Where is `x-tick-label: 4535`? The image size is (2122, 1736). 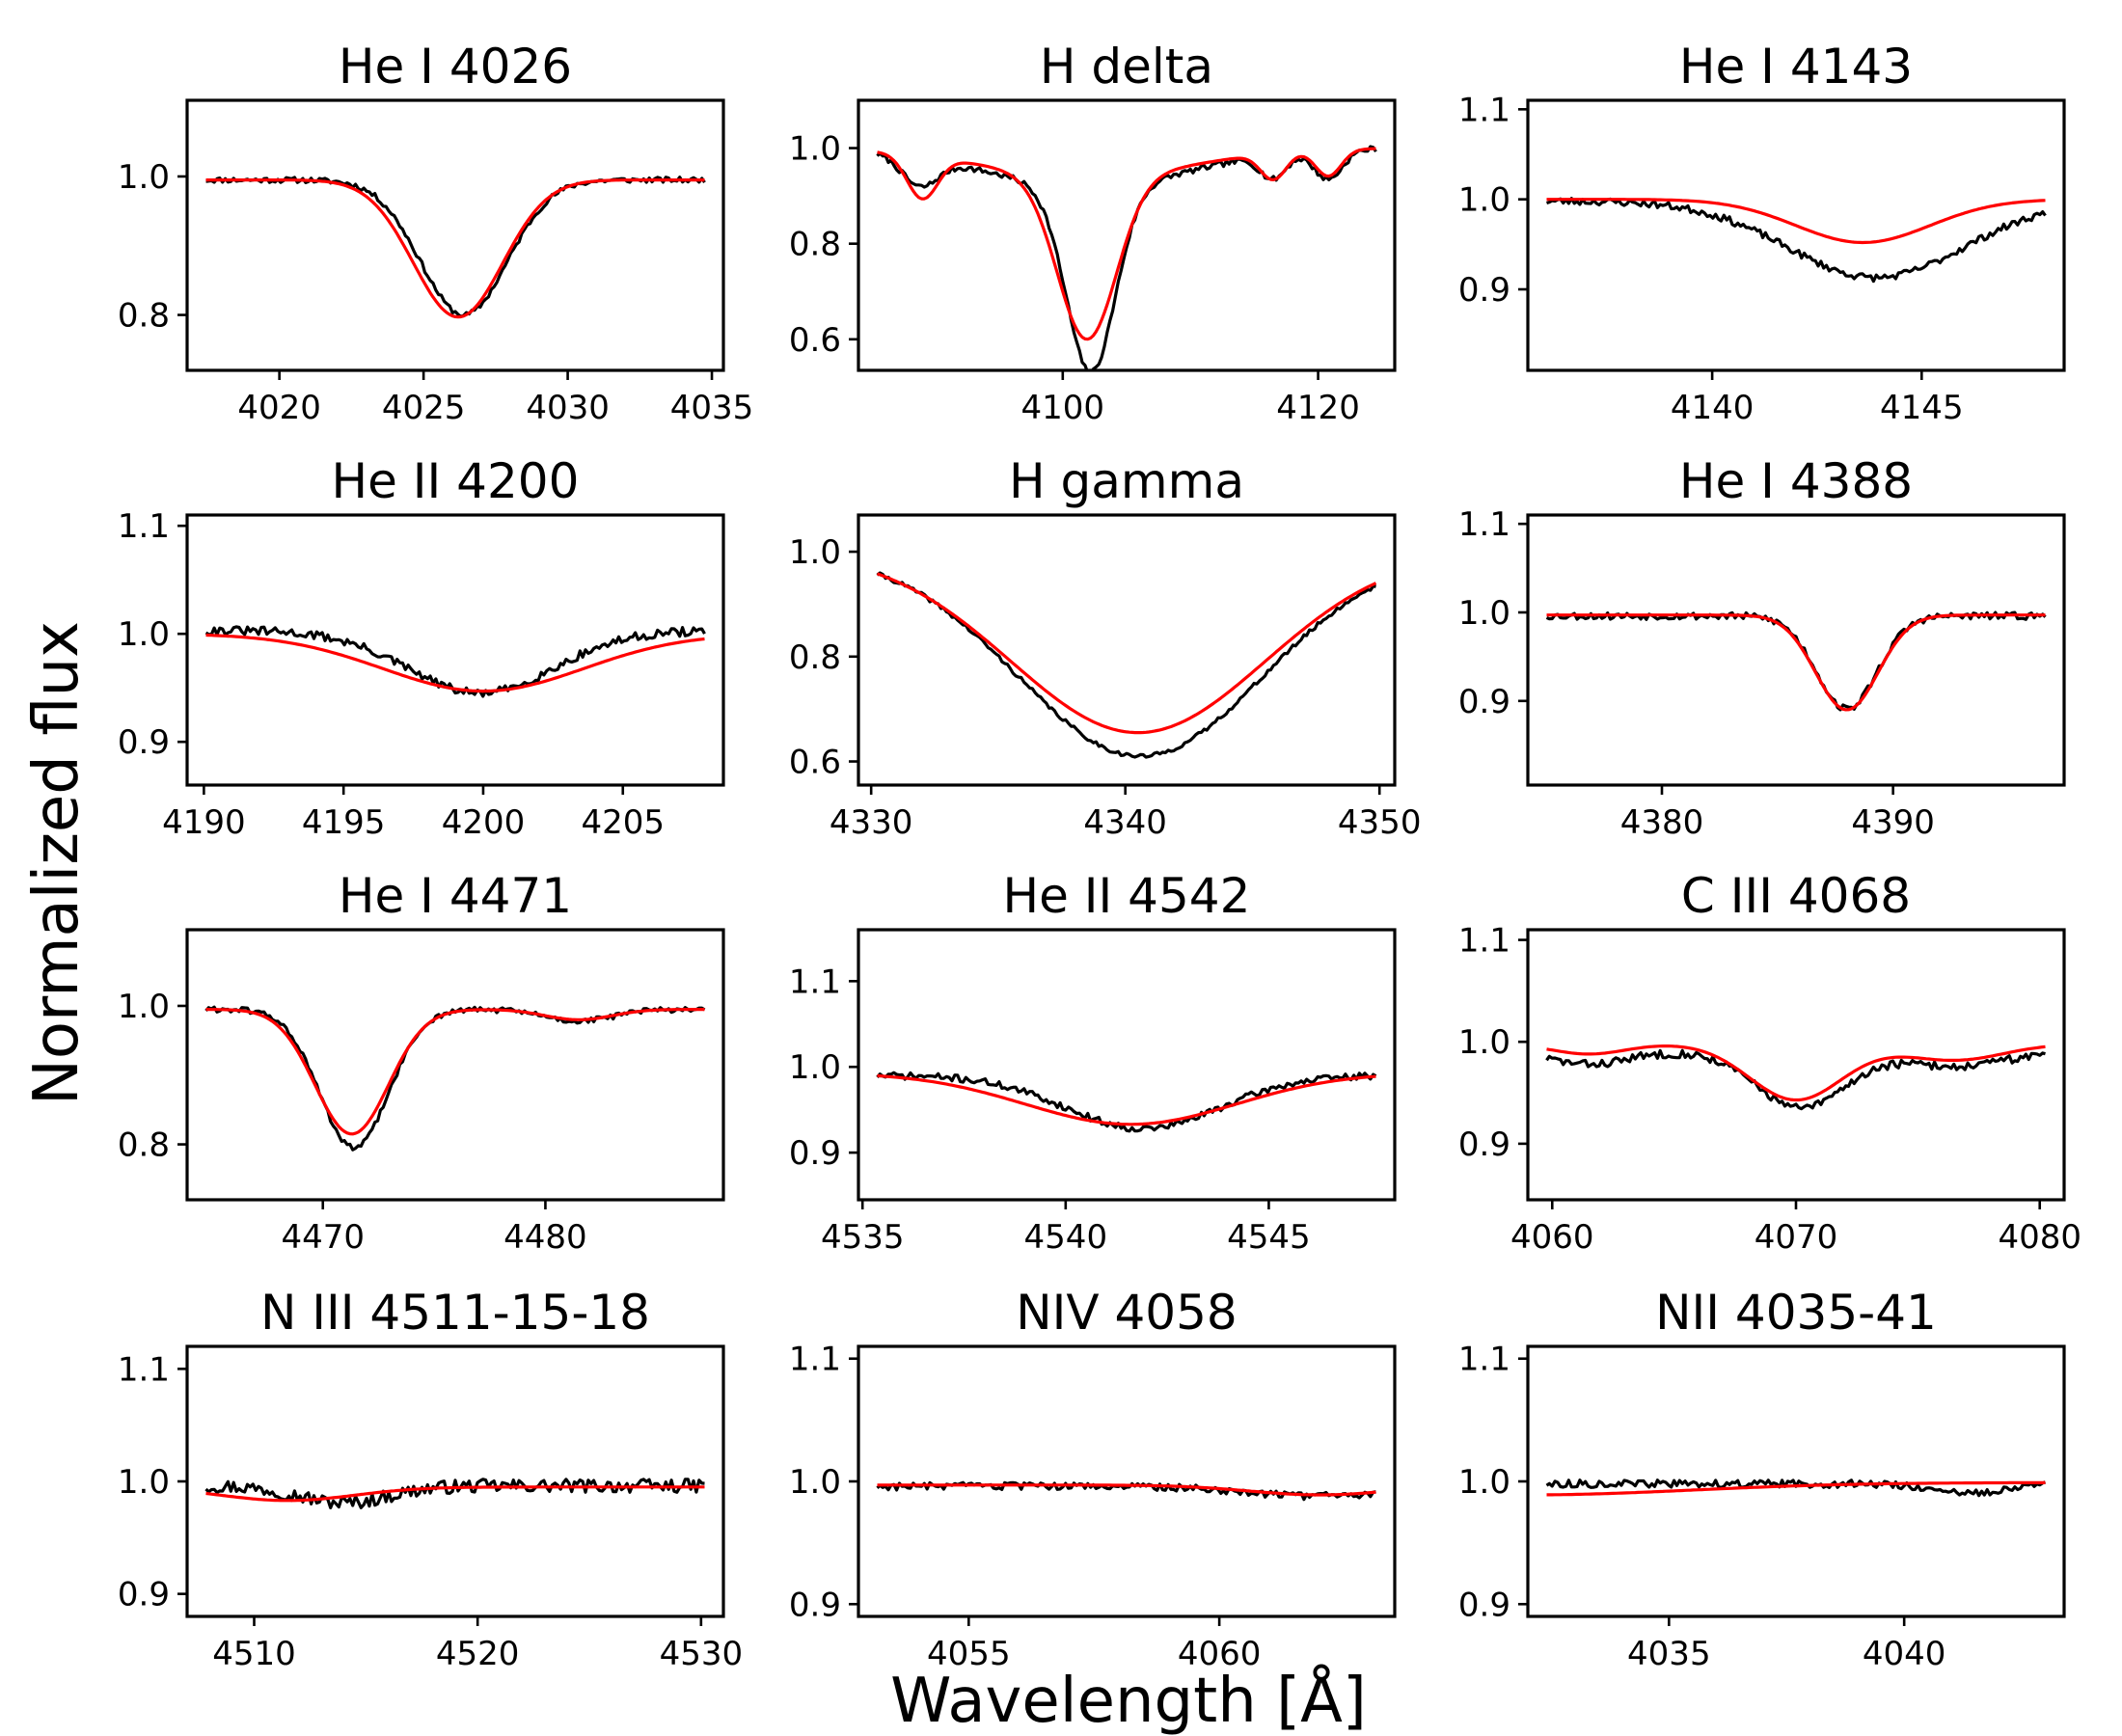 x-tick-label: 4535 is located at coordinates (863, 1238).